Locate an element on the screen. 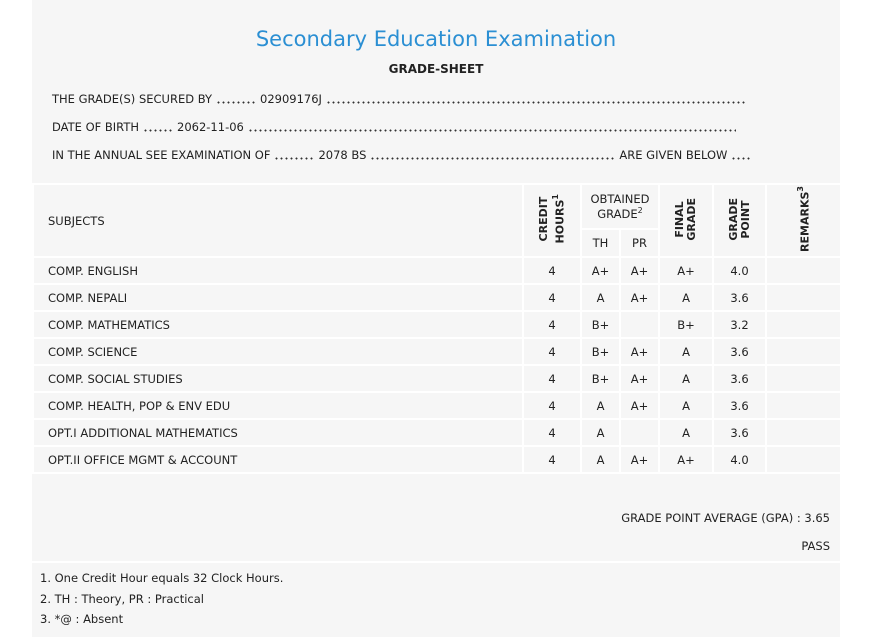  grade-row: COMP. MATHEMATICS 4 B+ B+ 3.2 is located at coordinates (437, 324).